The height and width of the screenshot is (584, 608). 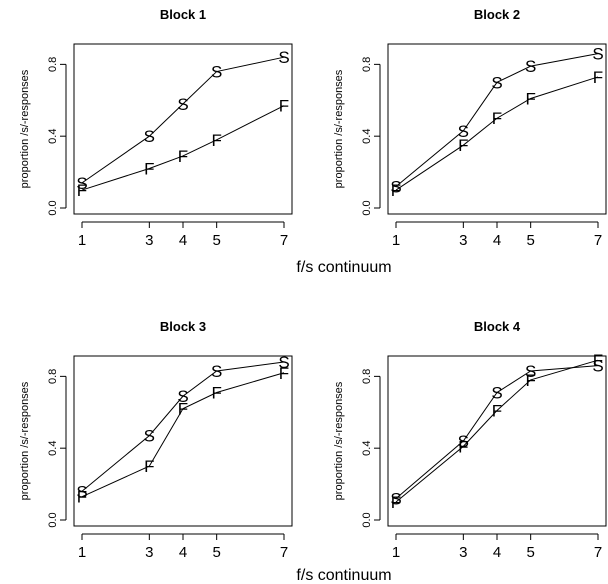 What do you see at coordinates (183, 326) in the screenshot?
I see `panel-title: Block 3` at bounding box center [183, 326].